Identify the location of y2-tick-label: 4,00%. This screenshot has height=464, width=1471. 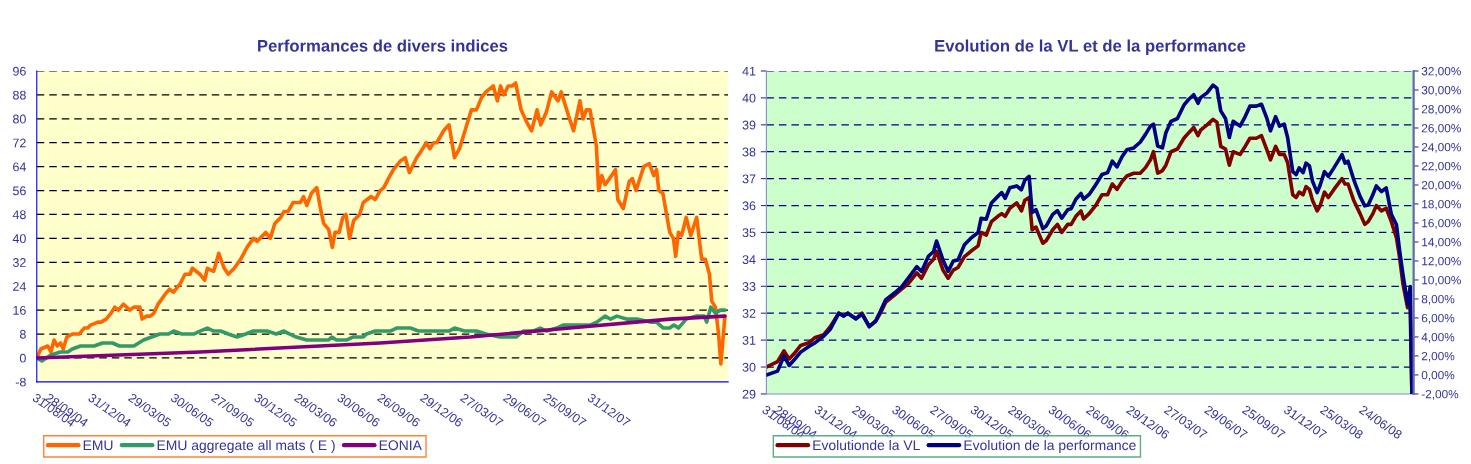
(1438, 337).